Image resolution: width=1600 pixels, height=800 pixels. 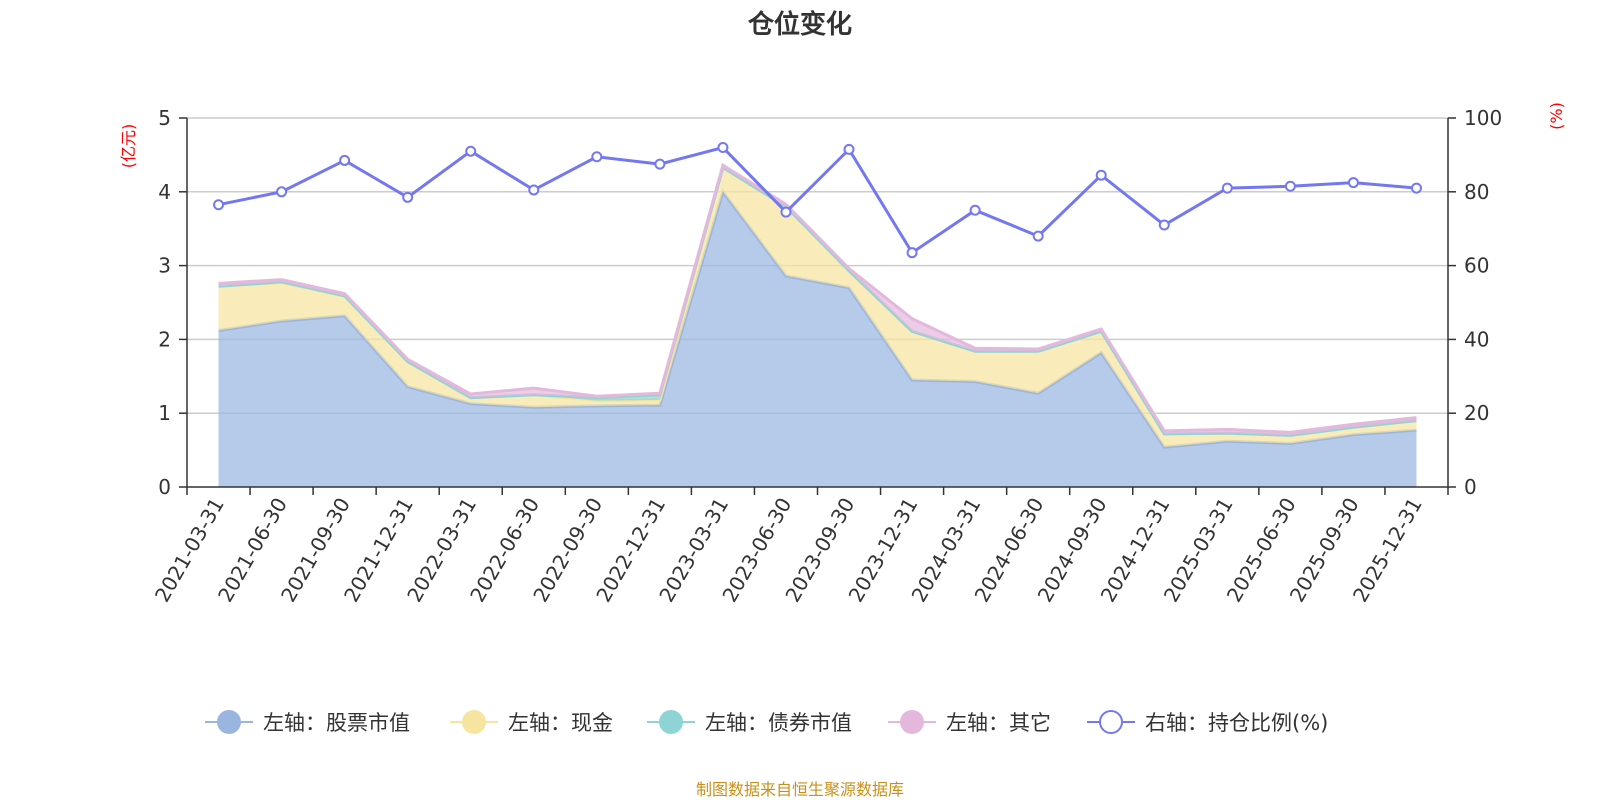 What do you see at coordinates (1236, 723) in the screenshot?
I see `legend-label: 右轴：持仓比例(%)` at bounding box center [1236, 723].